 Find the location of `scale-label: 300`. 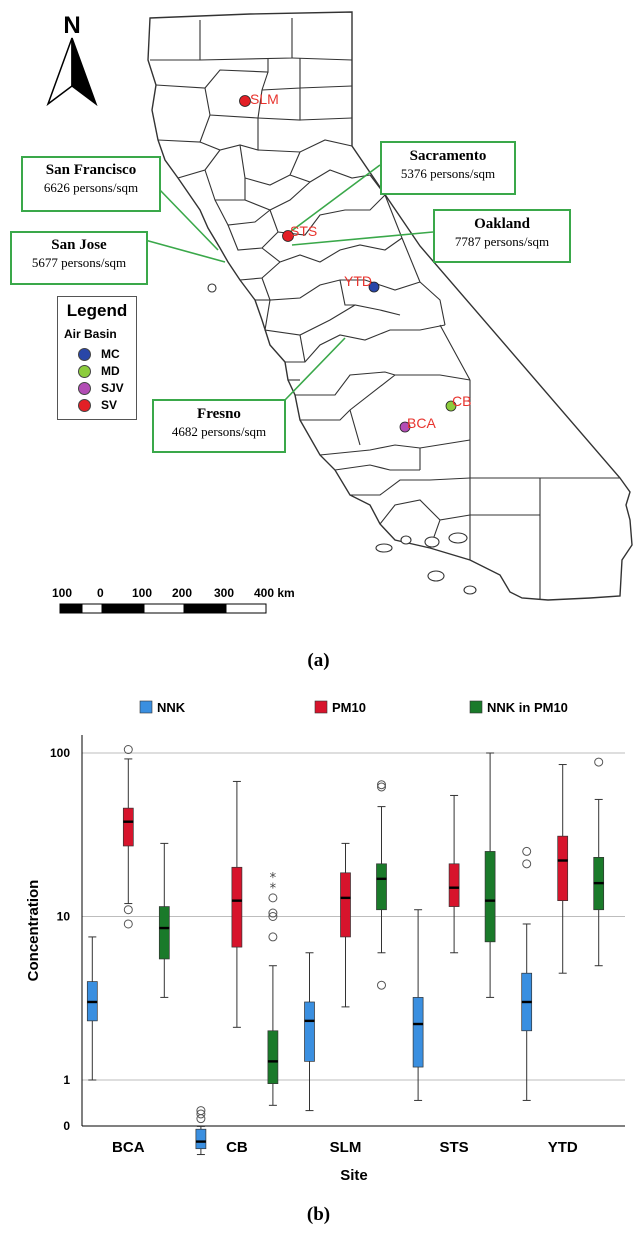

scale-label: 300 is located at coordinates (224, 593).